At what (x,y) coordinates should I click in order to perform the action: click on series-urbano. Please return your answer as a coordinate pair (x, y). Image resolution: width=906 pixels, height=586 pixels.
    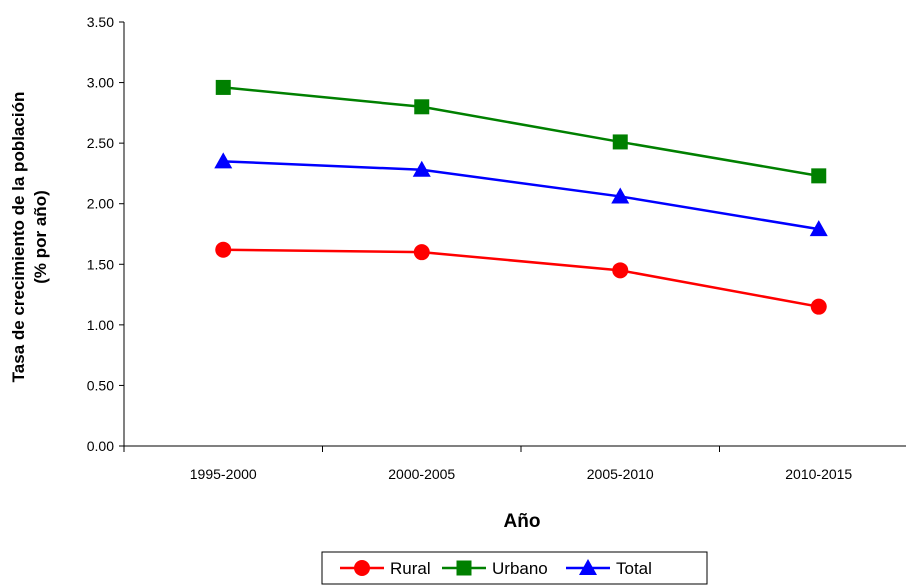
    Looking at the image, I should click on (521, 131).